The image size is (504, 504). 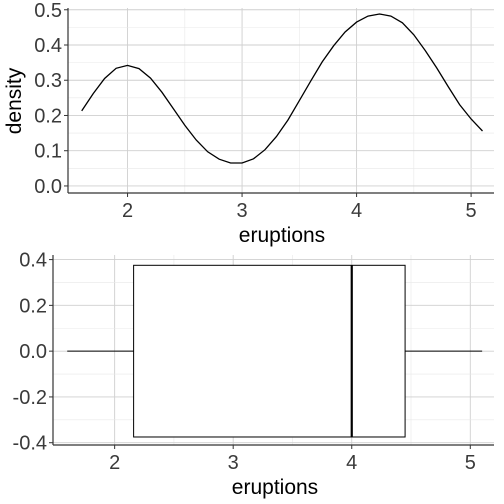 What do you see at coordinates (48, 116) in the screenshot?
I see `density-y-tick-label: 0.2` at bounding box center [48, 116].